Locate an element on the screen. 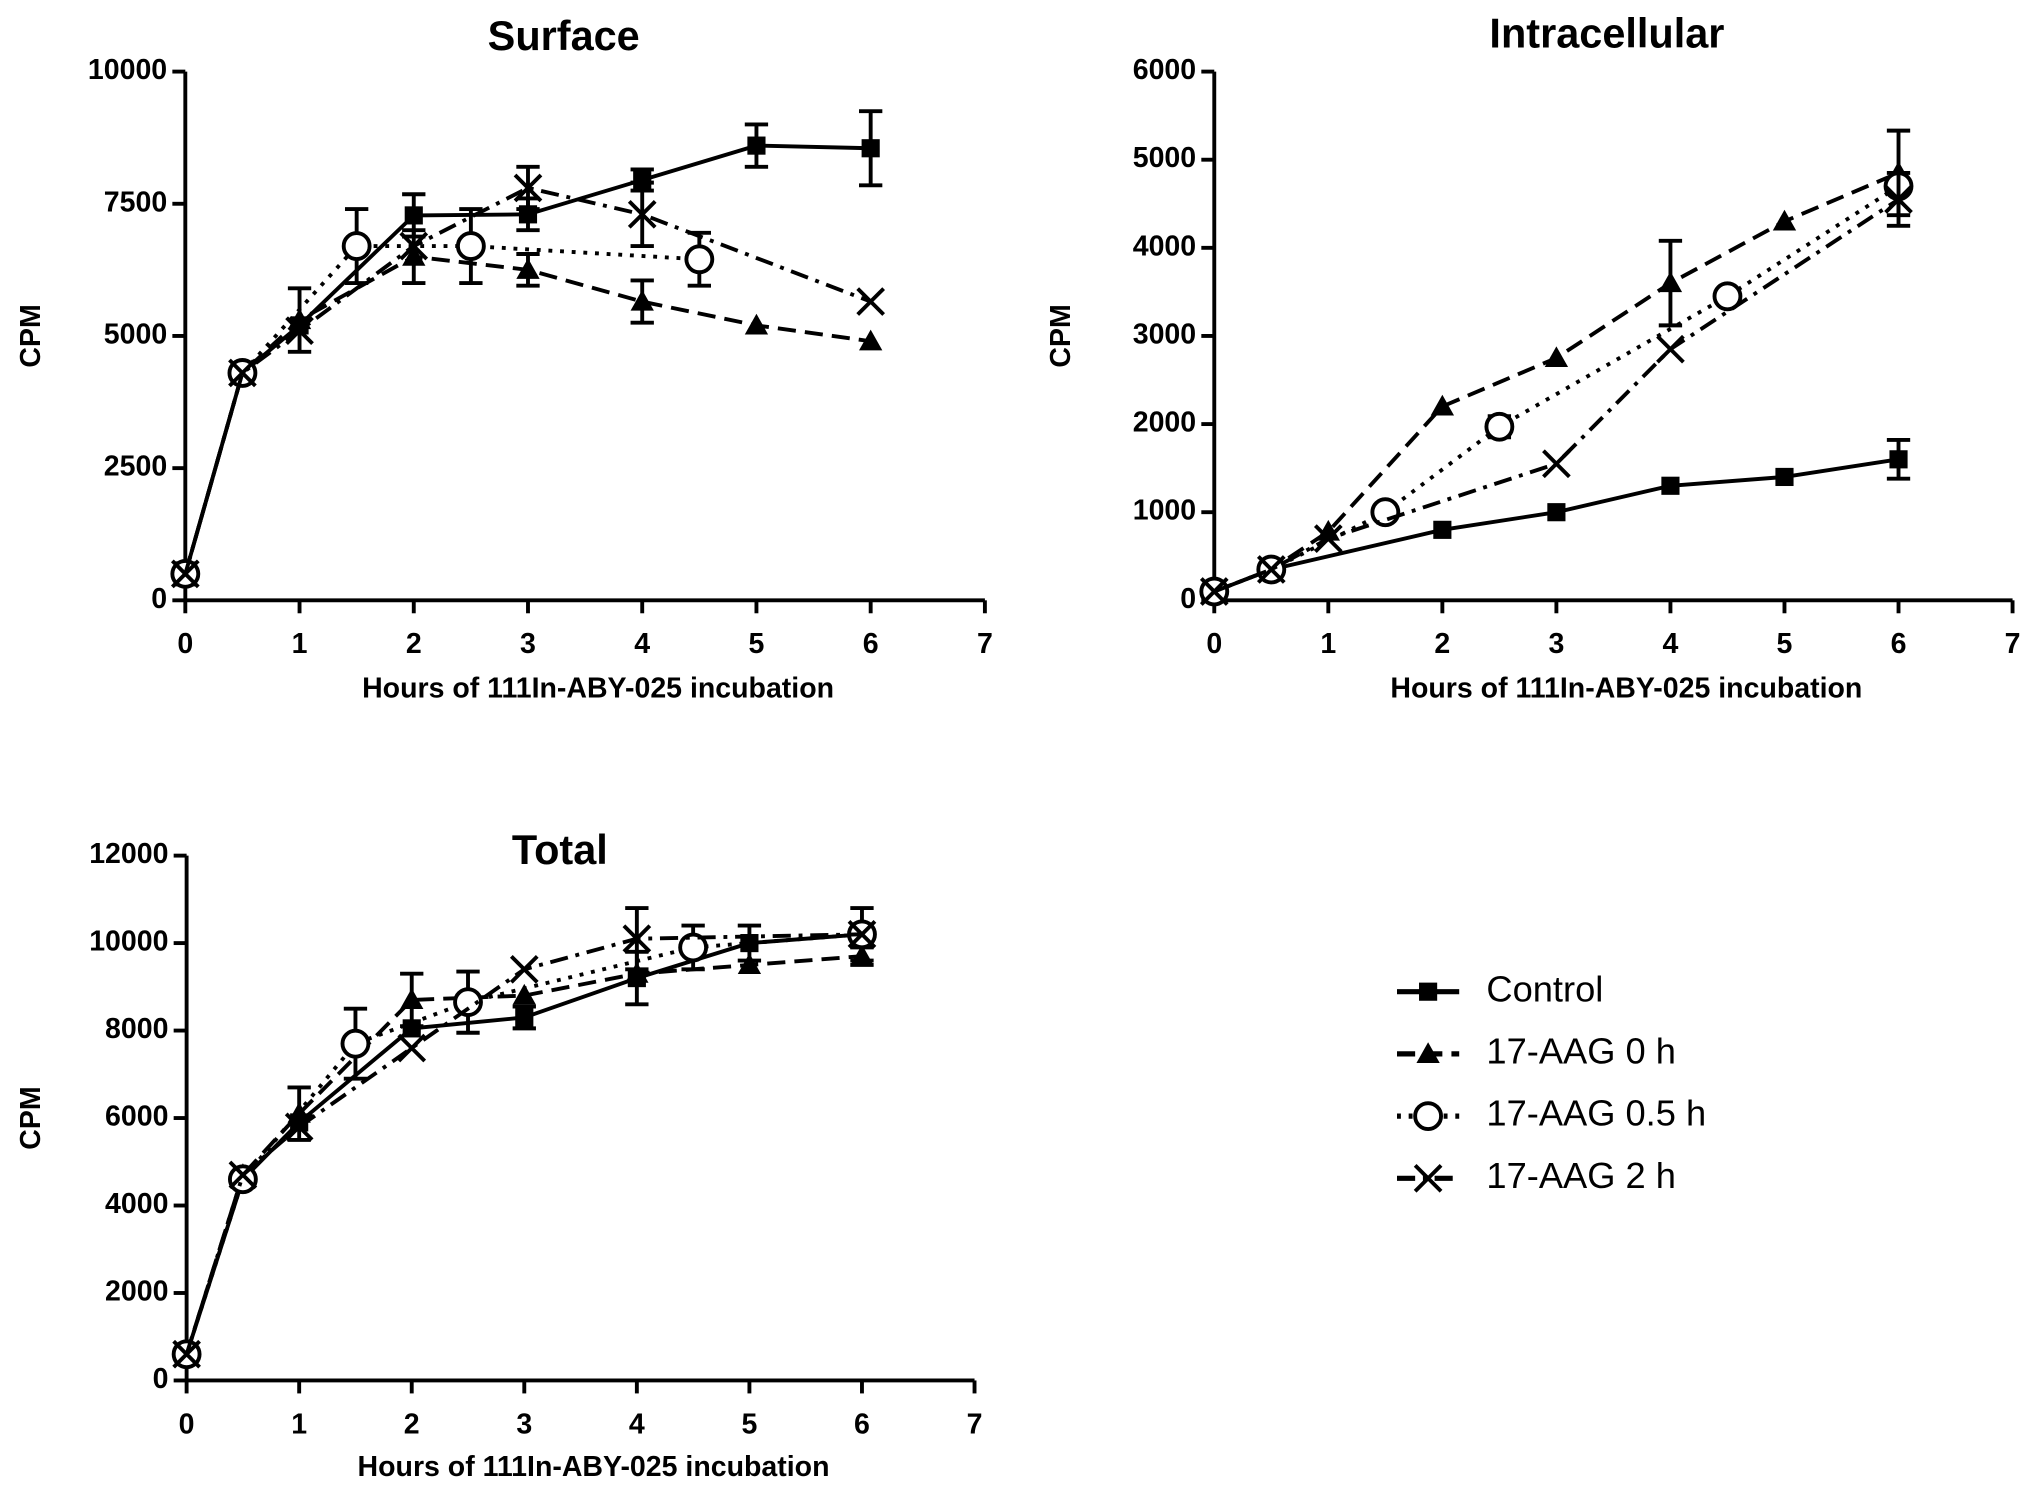 The image size is (2032, 1500). chart-title: Total is located at coordinates (560, 849).